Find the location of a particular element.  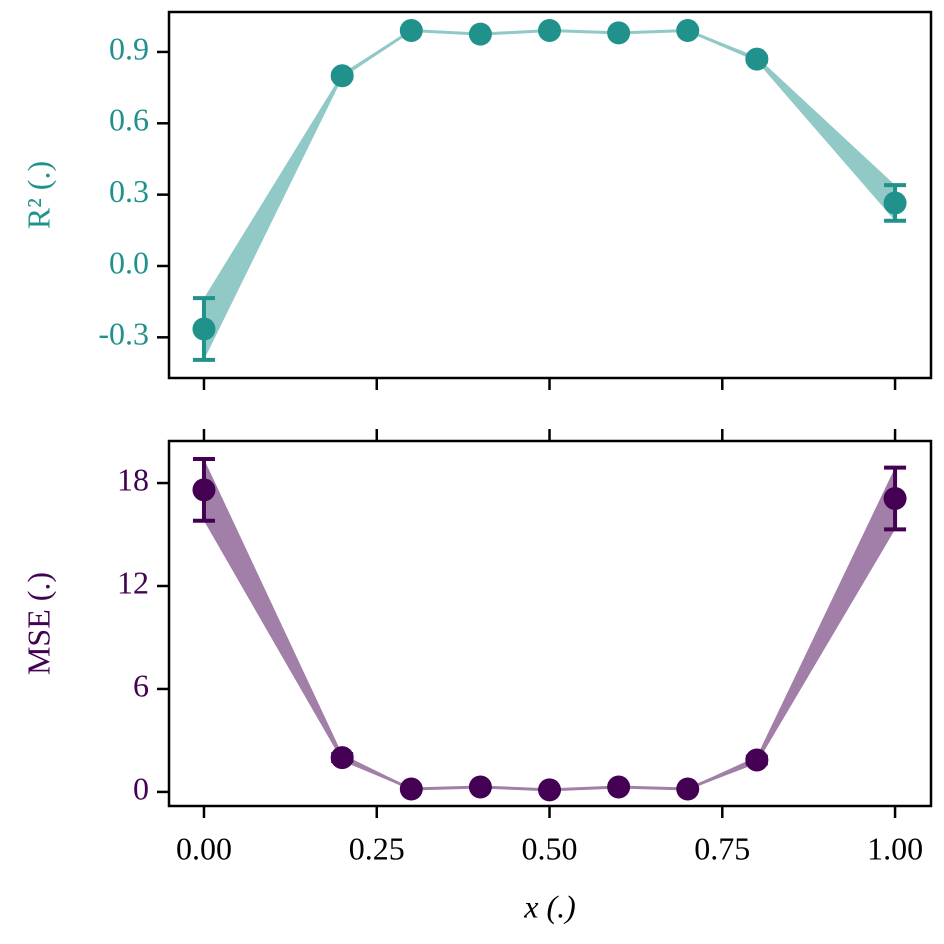

y-tick-label: 0.3 is located at coordinates (129, 191).